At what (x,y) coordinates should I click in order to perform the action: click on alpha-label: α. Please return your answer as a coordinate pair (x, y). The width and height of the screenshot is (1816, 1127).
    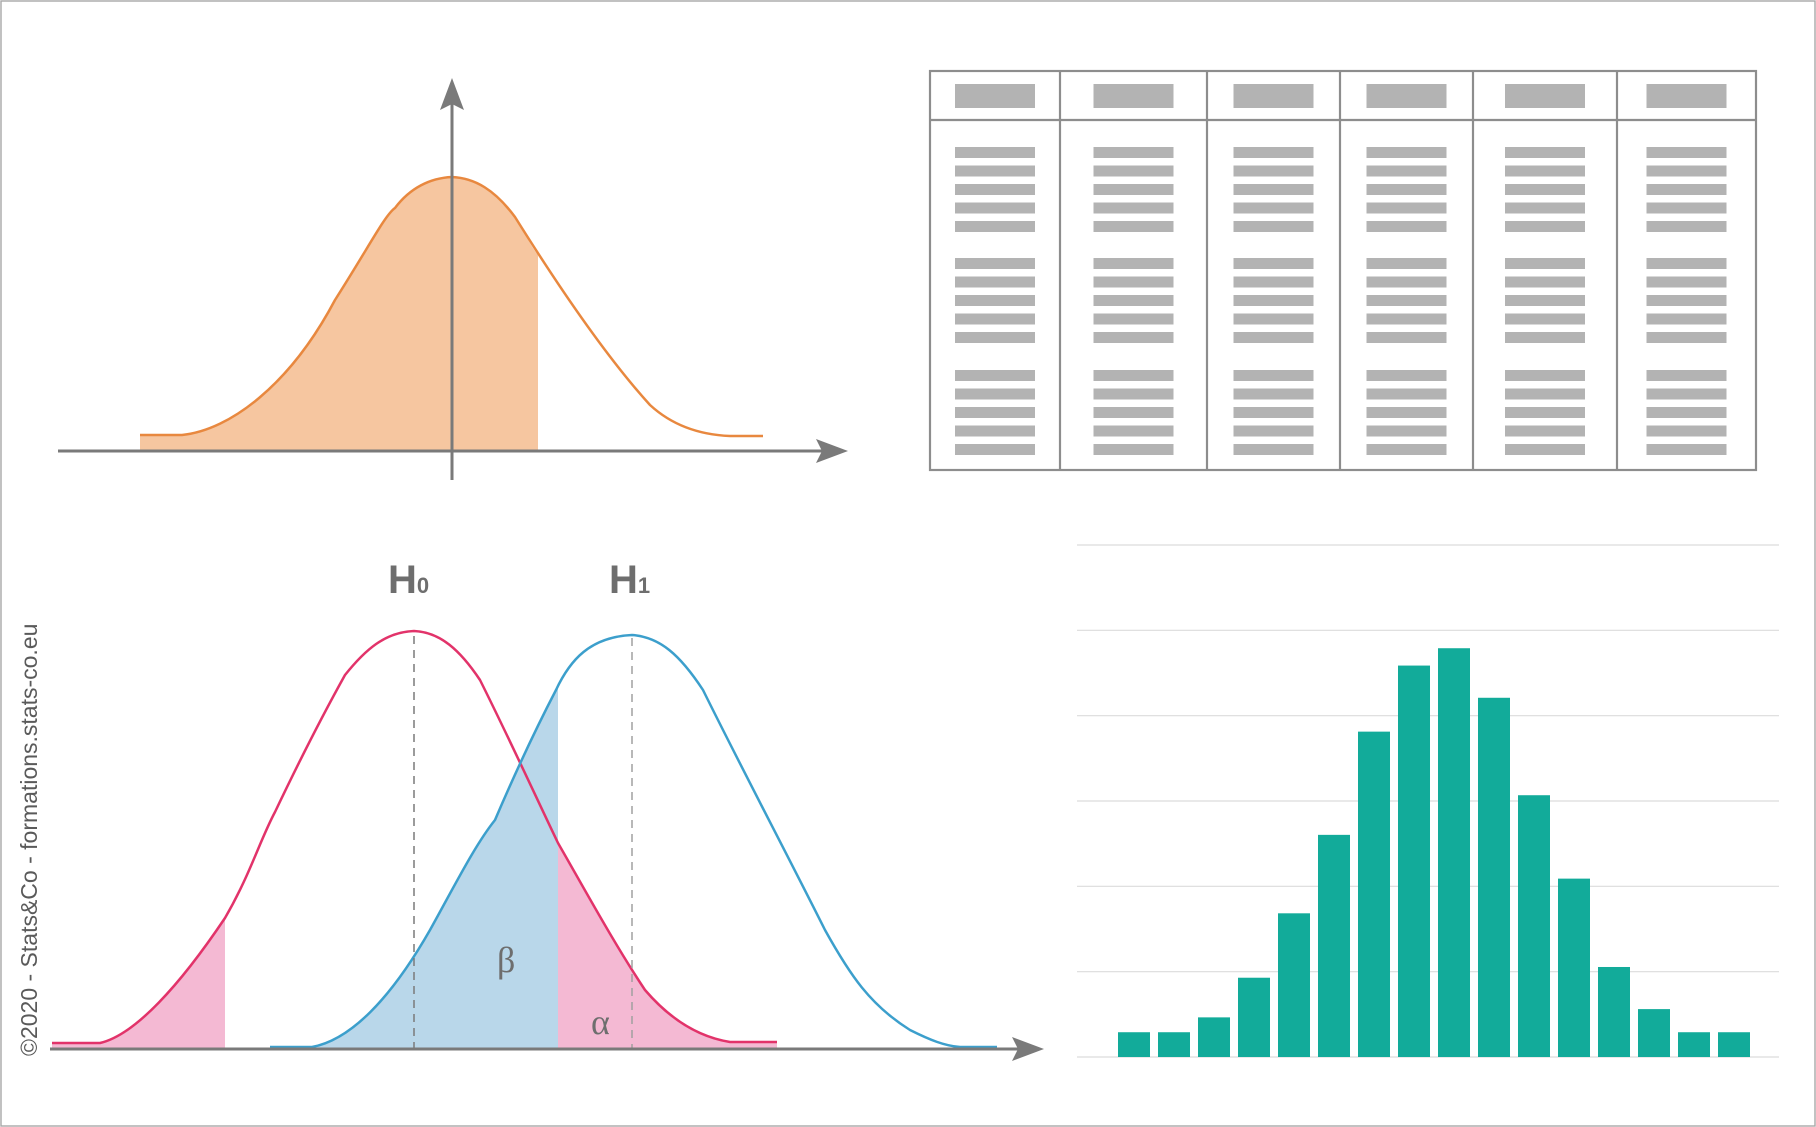
    Looking at the image, I should click on (600, 1022).